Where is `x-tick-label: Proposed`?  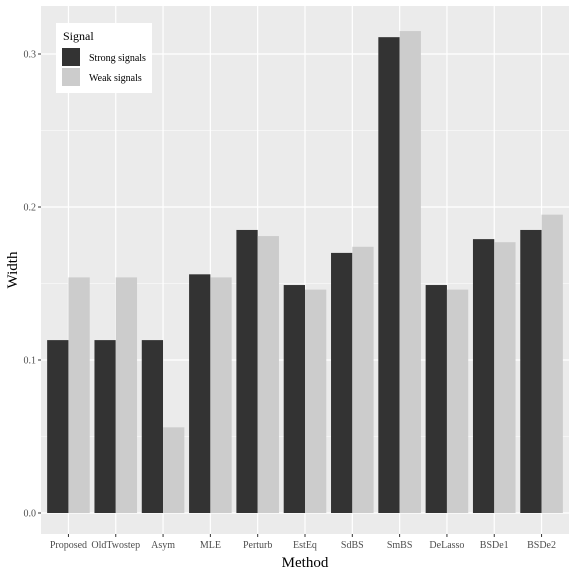 x-tick-label: Proposed is located at coordinates (68, 545).